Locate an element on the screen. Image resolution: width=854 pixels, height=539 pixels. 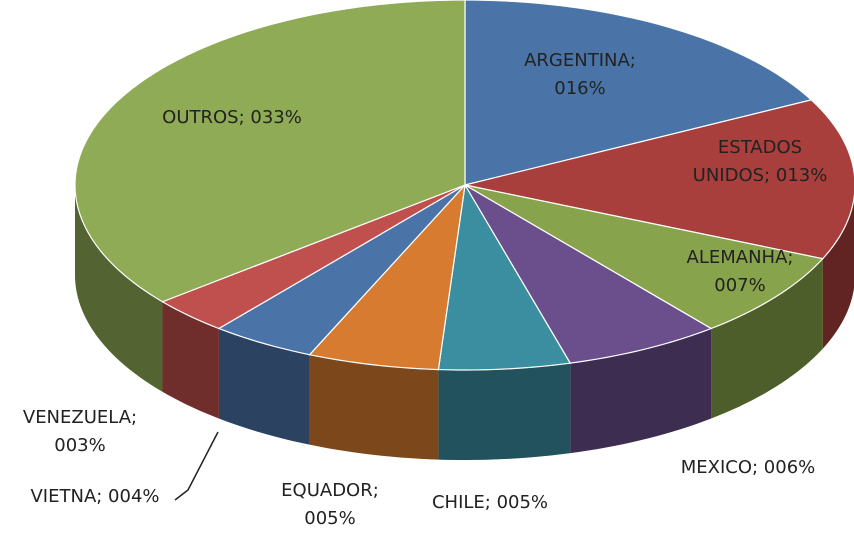
data-label-line: OUTROS; 033% is located at coordinates (232, 117).